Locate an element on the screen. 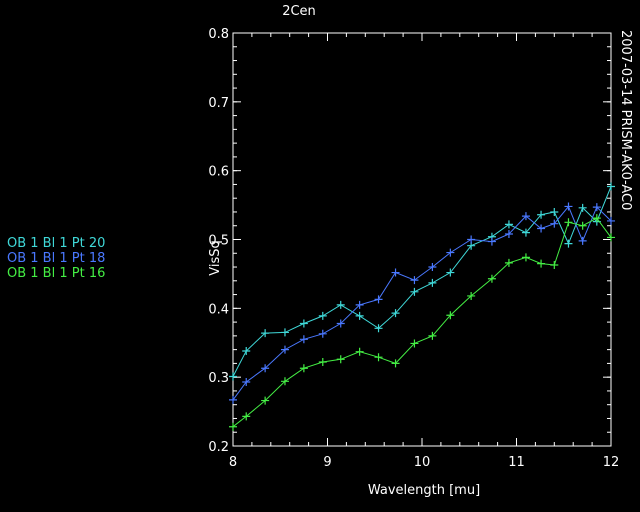 The height and width of the screenshot is (512, 640). y-tick-label: 0.7 is located at coordinates (218, 103).